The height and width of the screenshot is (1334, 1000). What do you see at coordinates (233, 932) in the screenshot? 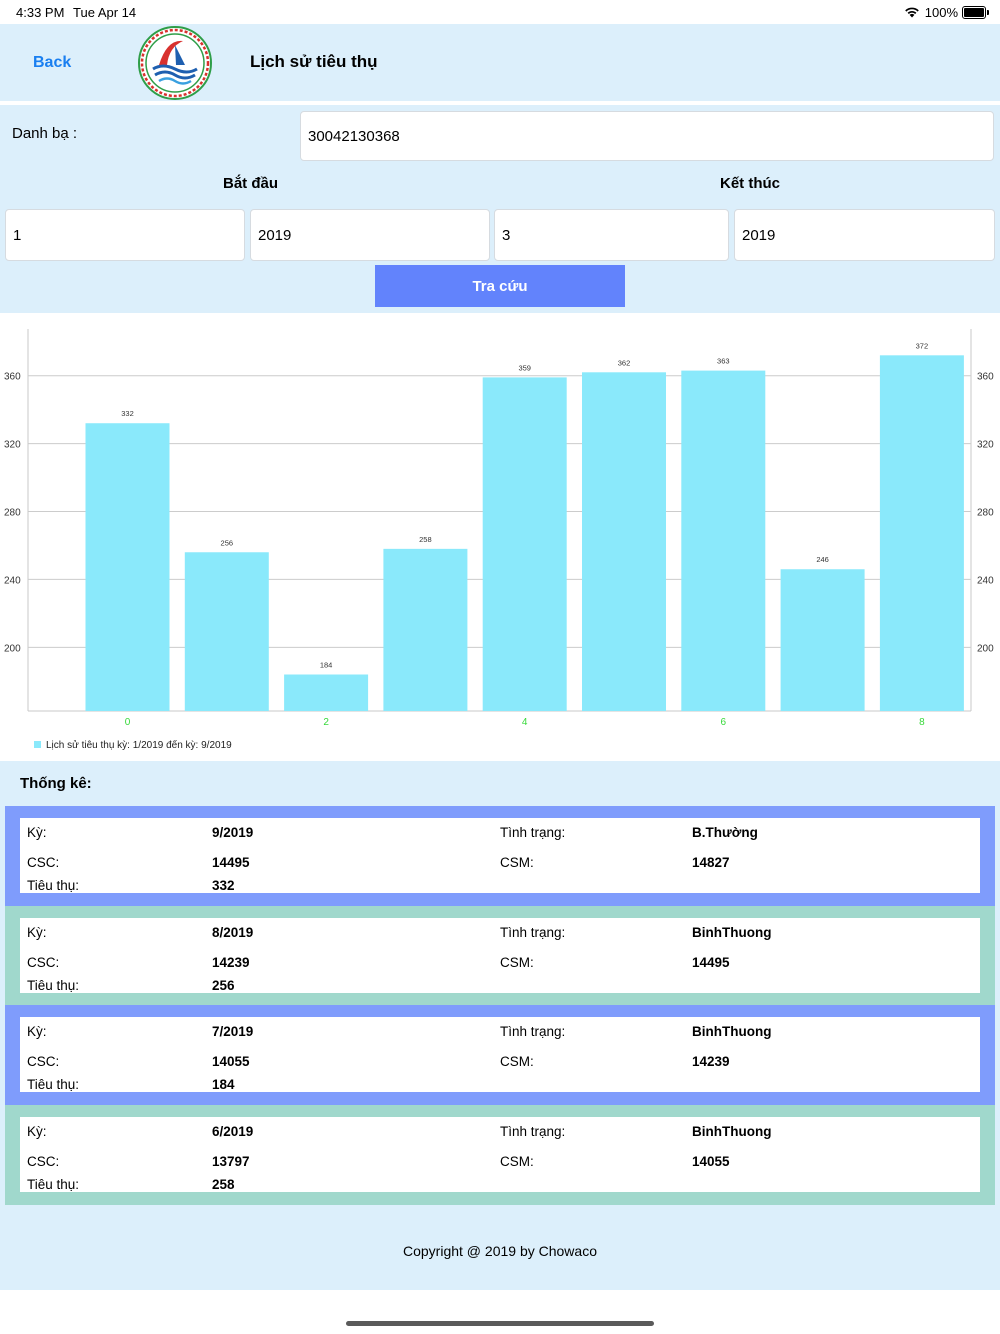
I see `period-value: 8/2019` at bounding box center [233, 932].